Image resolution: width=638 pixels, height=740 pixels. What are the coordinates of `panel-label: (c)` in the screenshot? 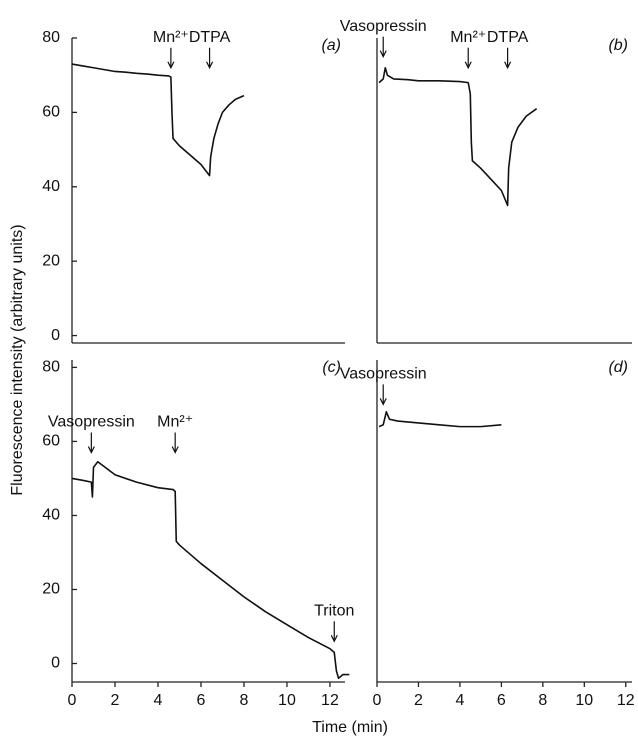 It's located at (331, 367).